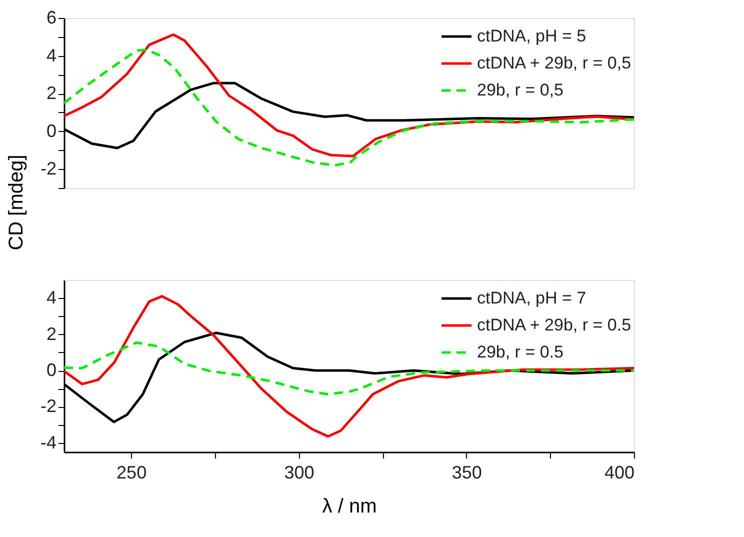  What do you see at coordinates (299, 472) in the screenshot?
I see `x-tick-label: 300` at bounding box center [299, 472].